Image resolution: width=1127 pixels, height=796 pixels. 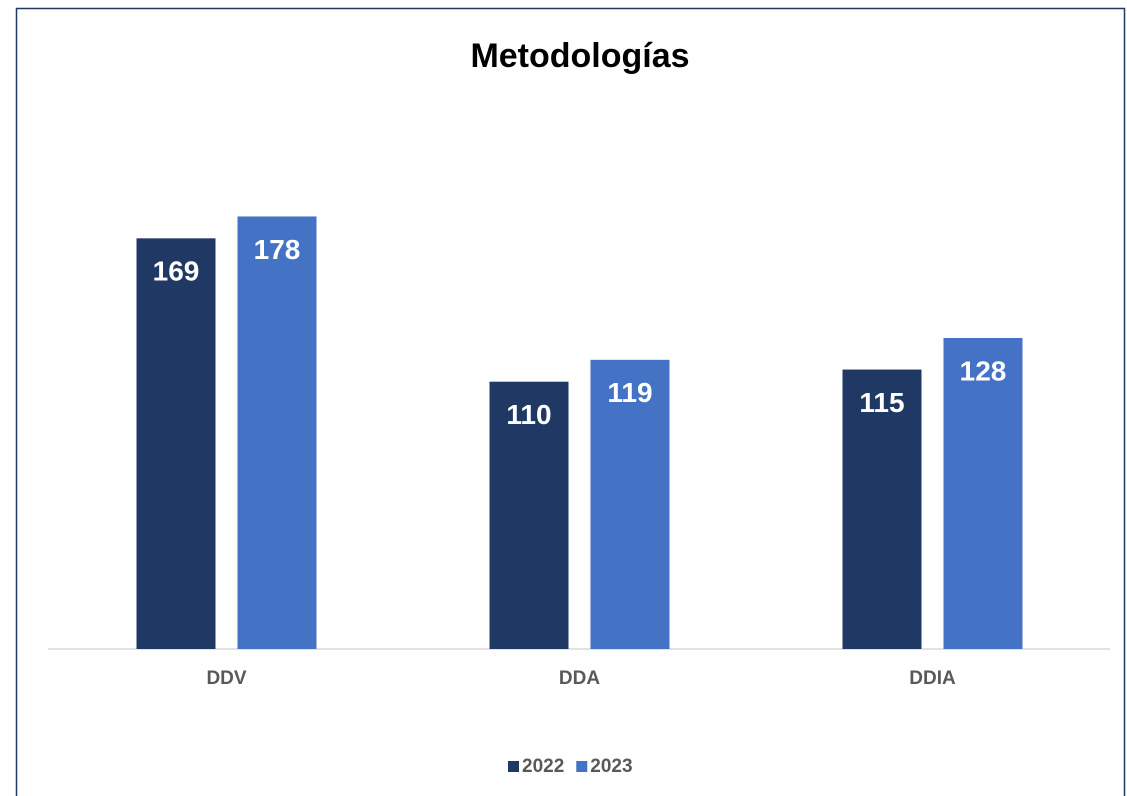 I want to click on chart-title: Metodologías, so click(x=579, y=56).